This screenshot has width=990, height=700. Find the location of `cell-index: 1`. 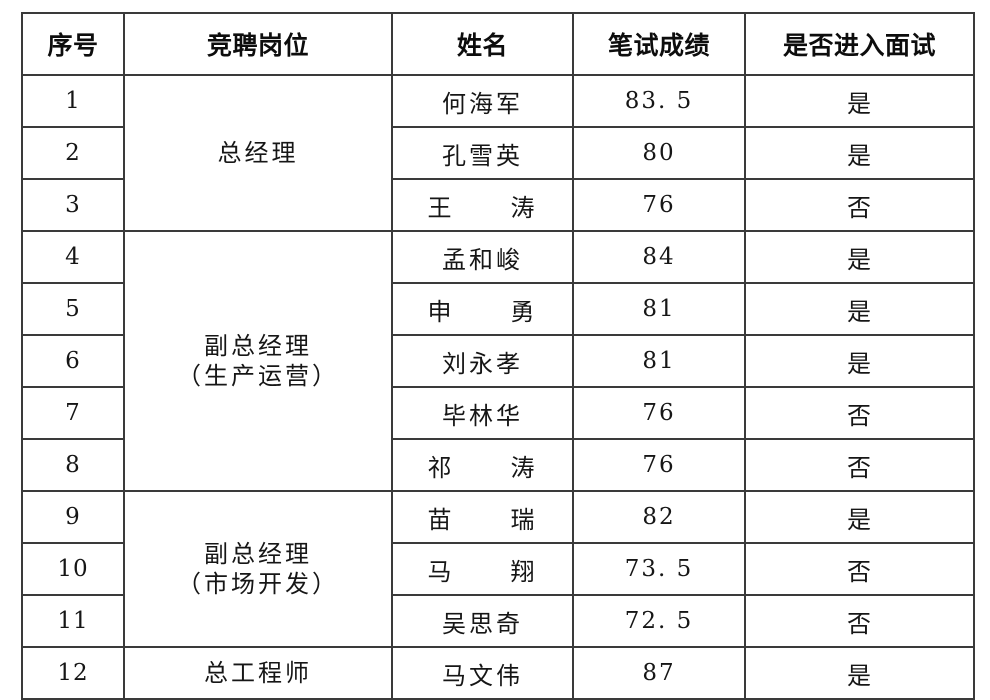

cell-index: 1 is located at coordinates (73, 101).